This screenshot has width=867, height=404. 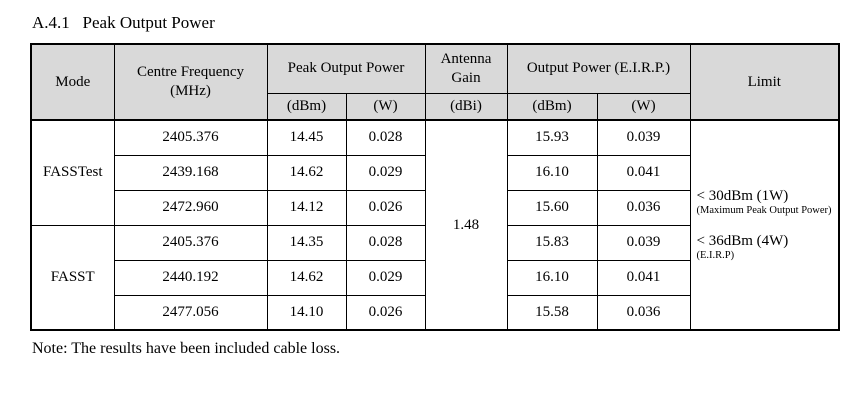 What do you see at coordinates (306, 137) in the screenshot?
I see `peak-dbm-cell: 14.45` at bounding box center [306, 137].